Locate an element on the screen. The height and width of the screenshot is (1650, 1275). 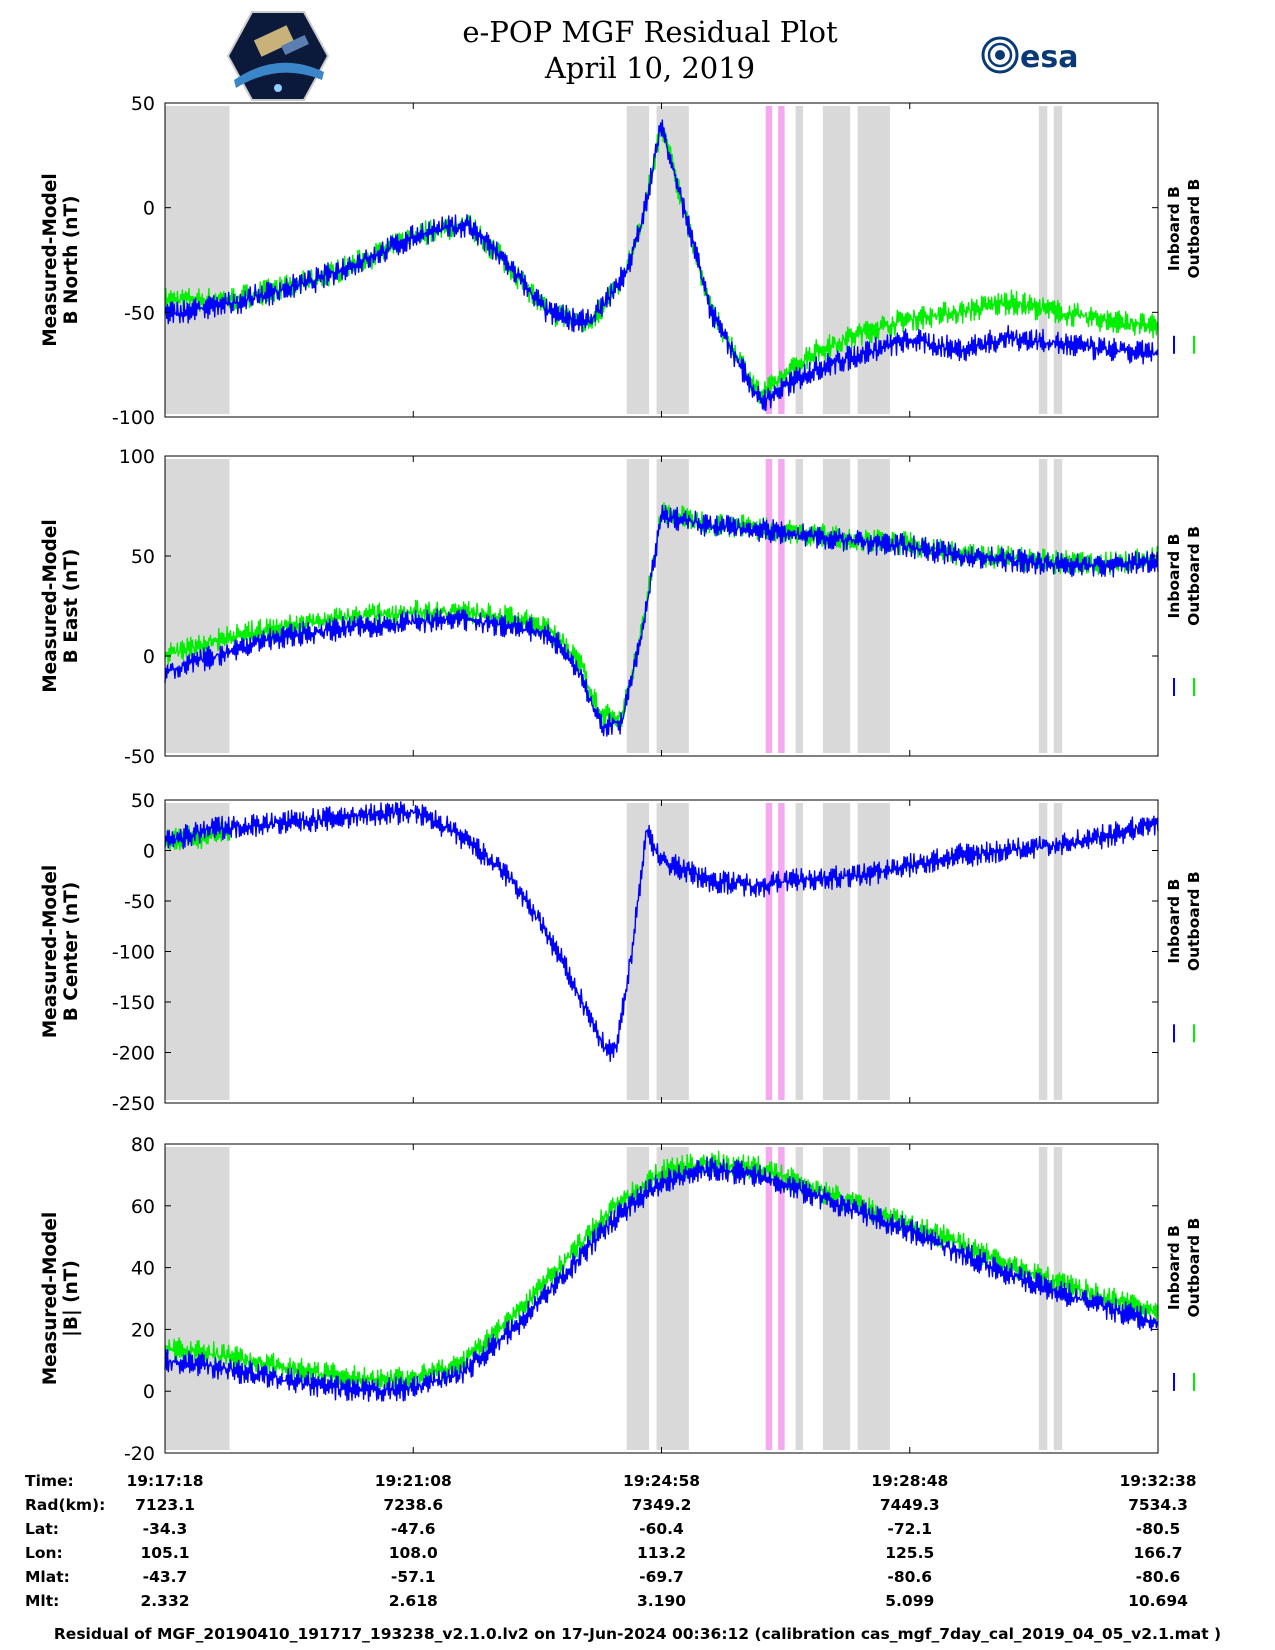
ephemeris-value-4-4: -80.6 is located at coordinates (1158, 1577).